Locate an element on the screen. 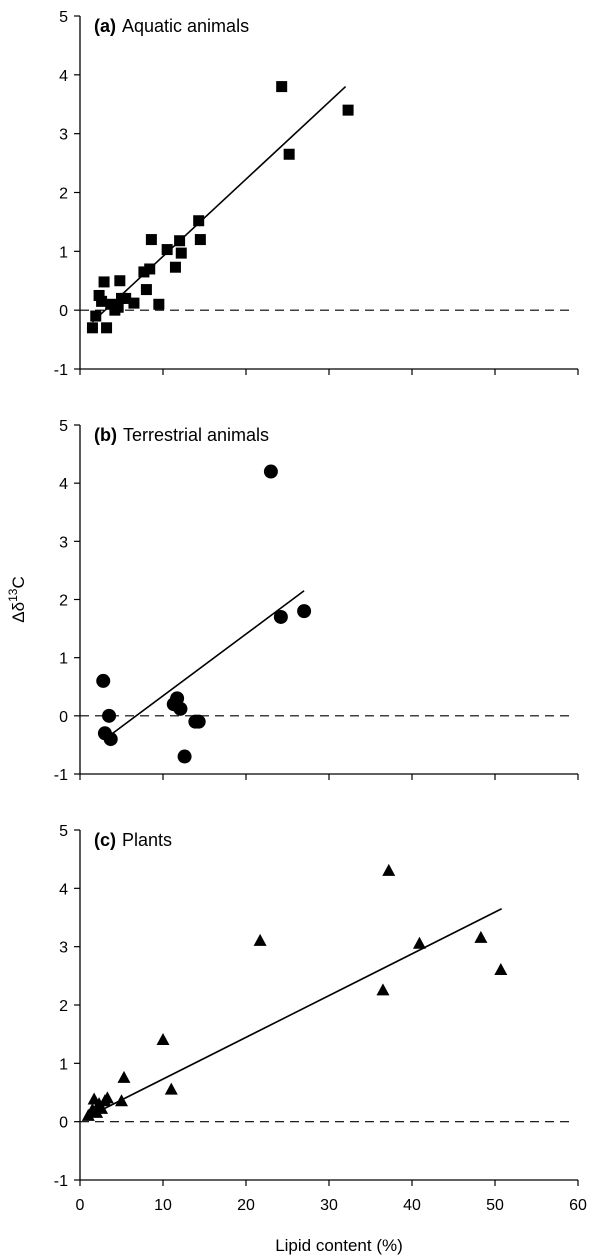 The height and width of the screenshot is (1259, 599). x-tick-label: 0 is located at coordinates (80, 1205).